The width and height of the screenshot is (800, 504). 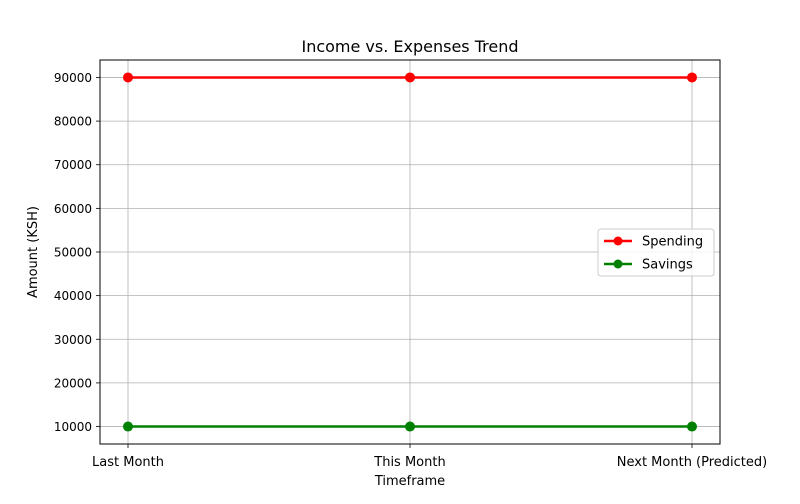 I want to click on legend-label-savings: Savings, so click(x=667, y=265).